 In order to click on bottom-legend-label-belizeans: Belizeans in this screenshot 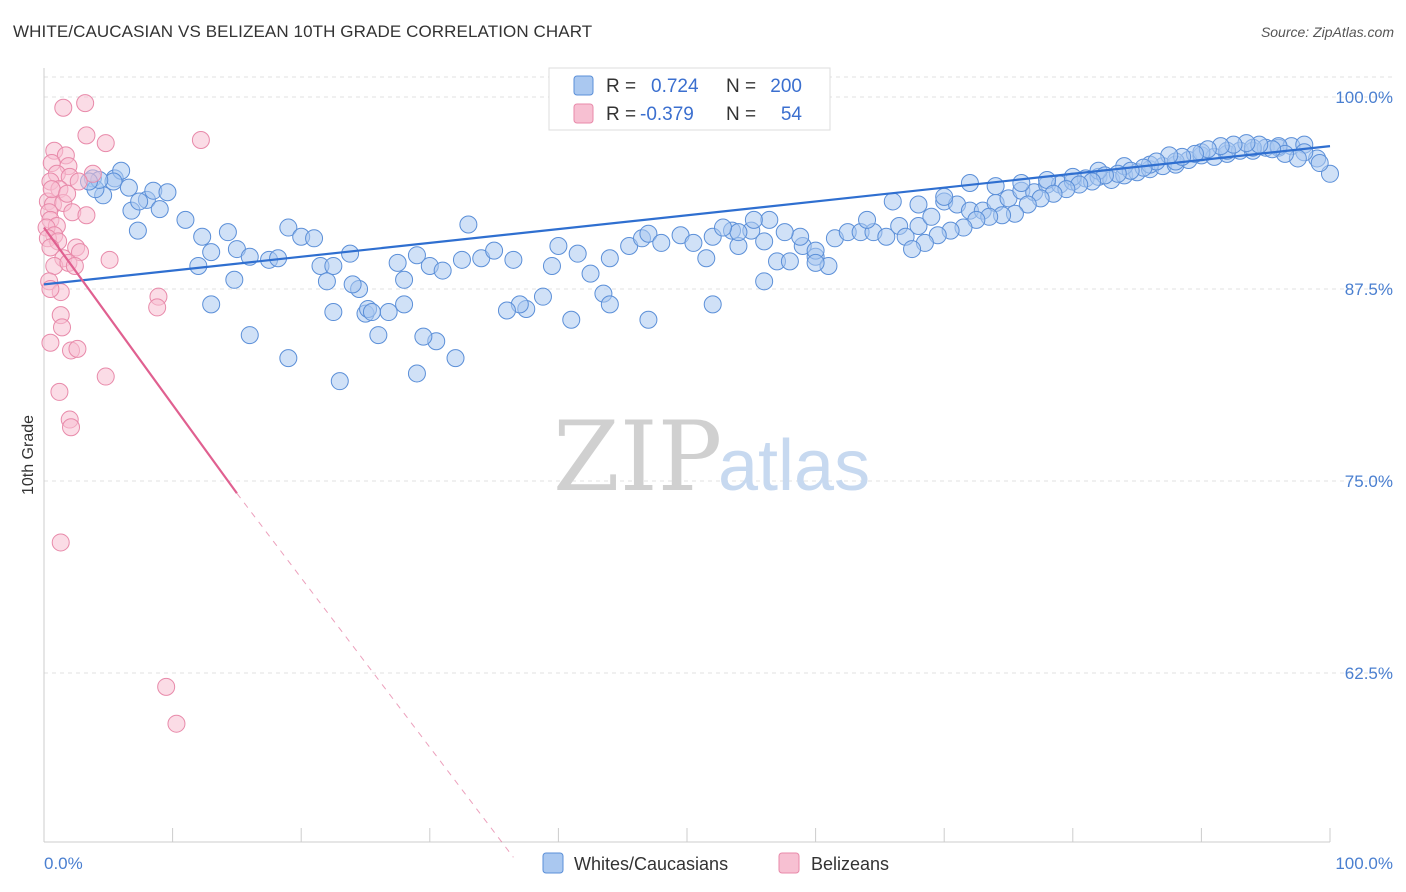, I will do `click(850, 864)`.